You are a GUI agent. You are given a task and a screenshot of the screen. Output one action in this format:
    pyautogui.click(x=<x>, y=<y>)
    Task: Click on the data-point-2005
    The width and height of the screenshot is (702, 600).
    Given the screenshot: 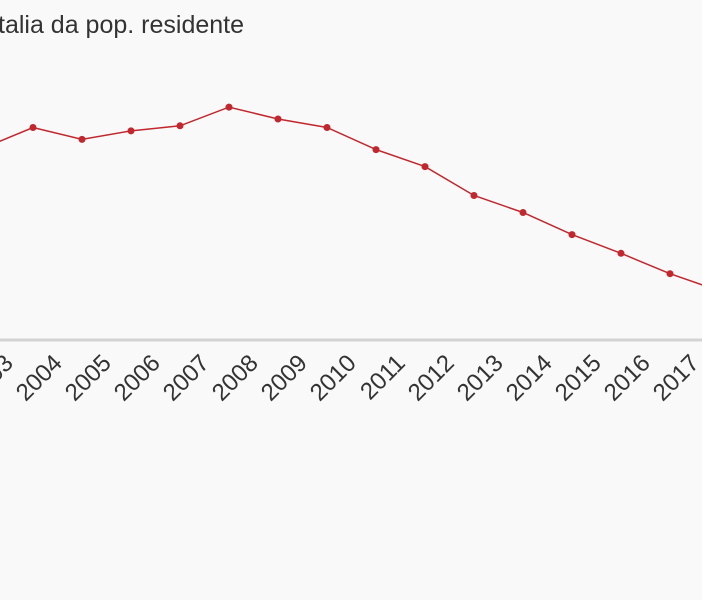 What is the action you would take?
    pyautogui.click(x=82, y=139)
    